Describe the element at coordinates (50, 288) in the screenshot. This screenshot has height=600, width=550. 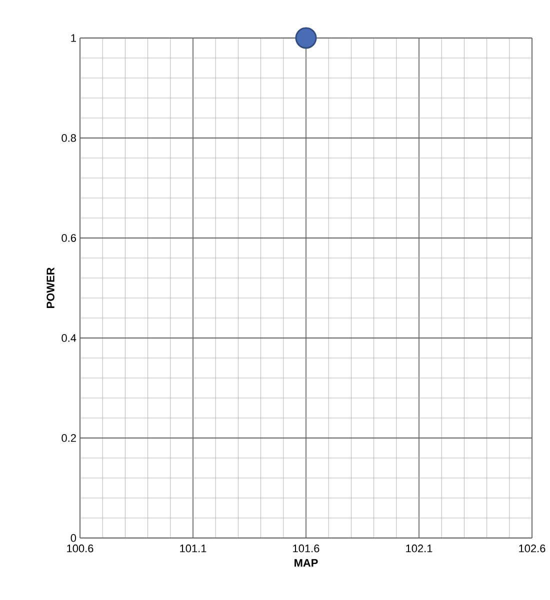
I see `y-axis-title: POWER` at that location.